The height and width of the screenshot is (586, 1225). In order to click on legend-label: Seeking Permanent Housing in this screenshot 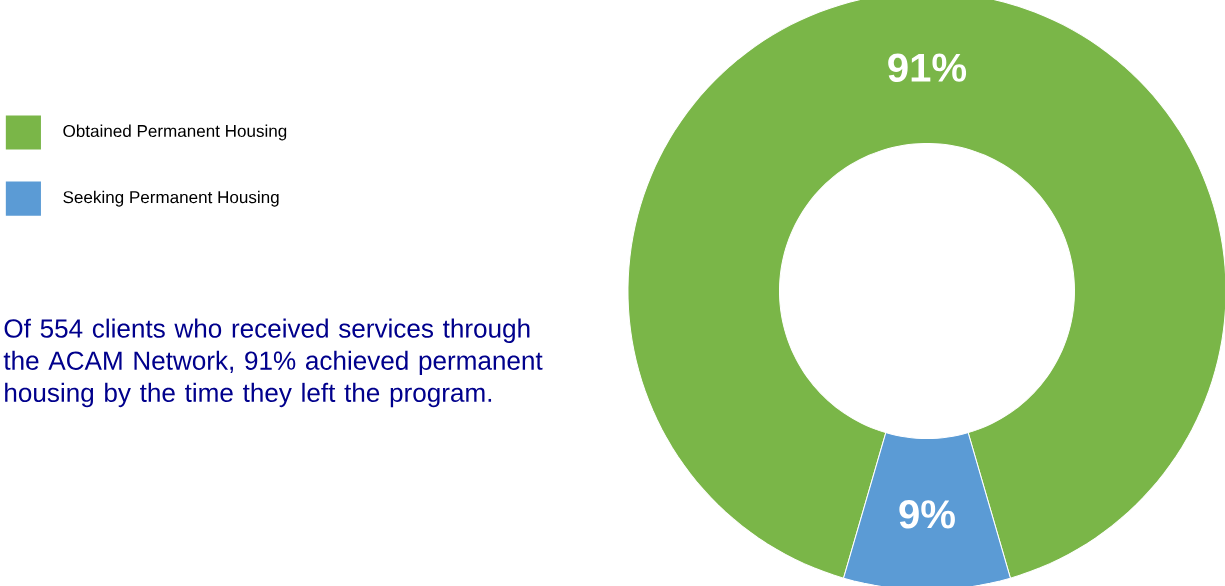, I will do `click(171, 198)`.